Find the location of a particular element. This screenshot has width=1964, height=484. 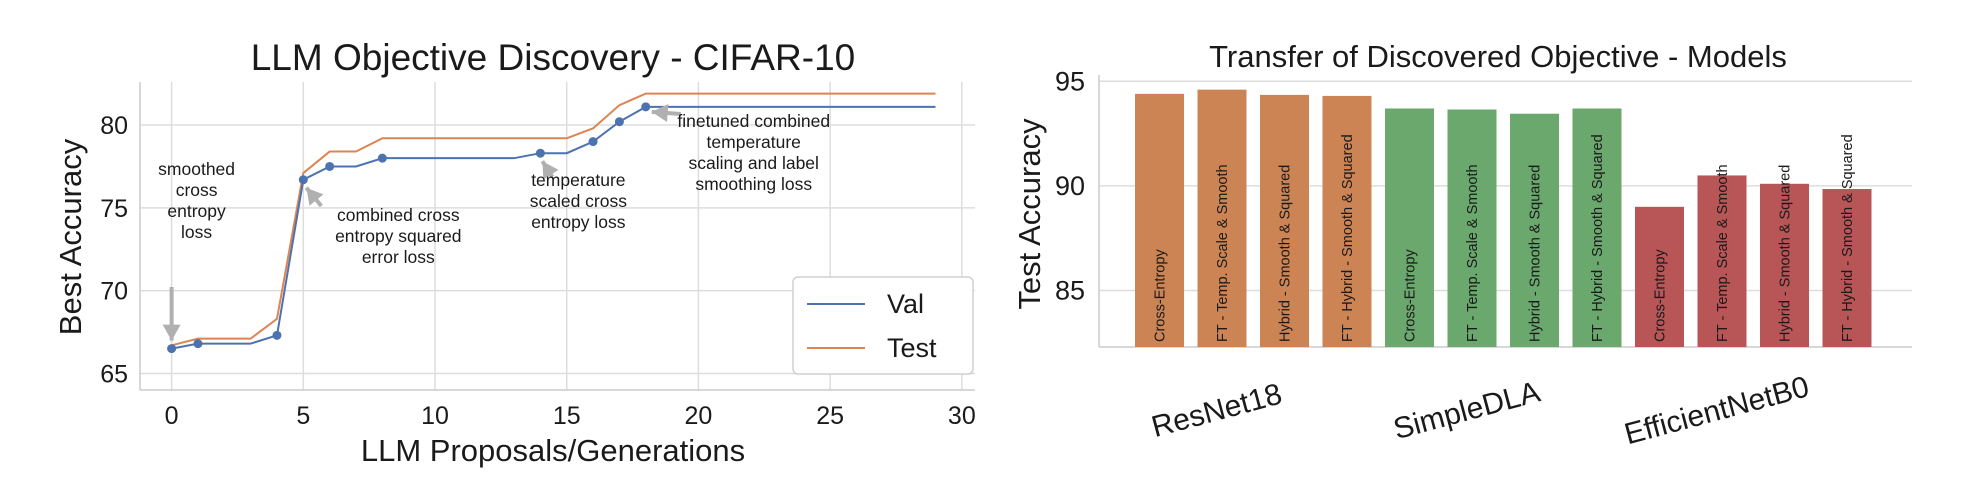

annotation-text: entropy loss is located at coordinates (578, 222).